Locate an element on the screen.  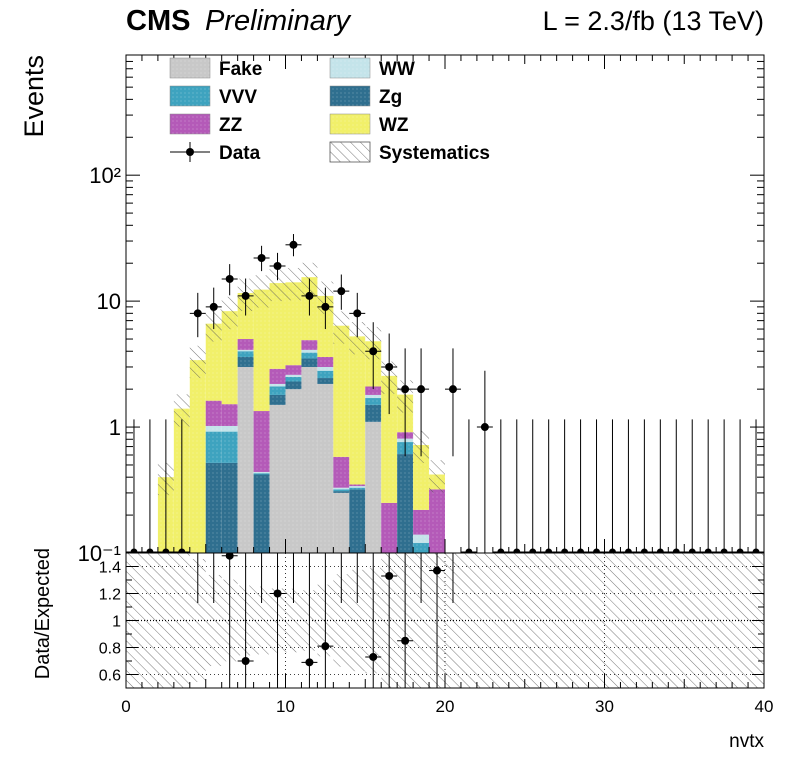
legend-item-data: Data is located at coordinates (215, 153).